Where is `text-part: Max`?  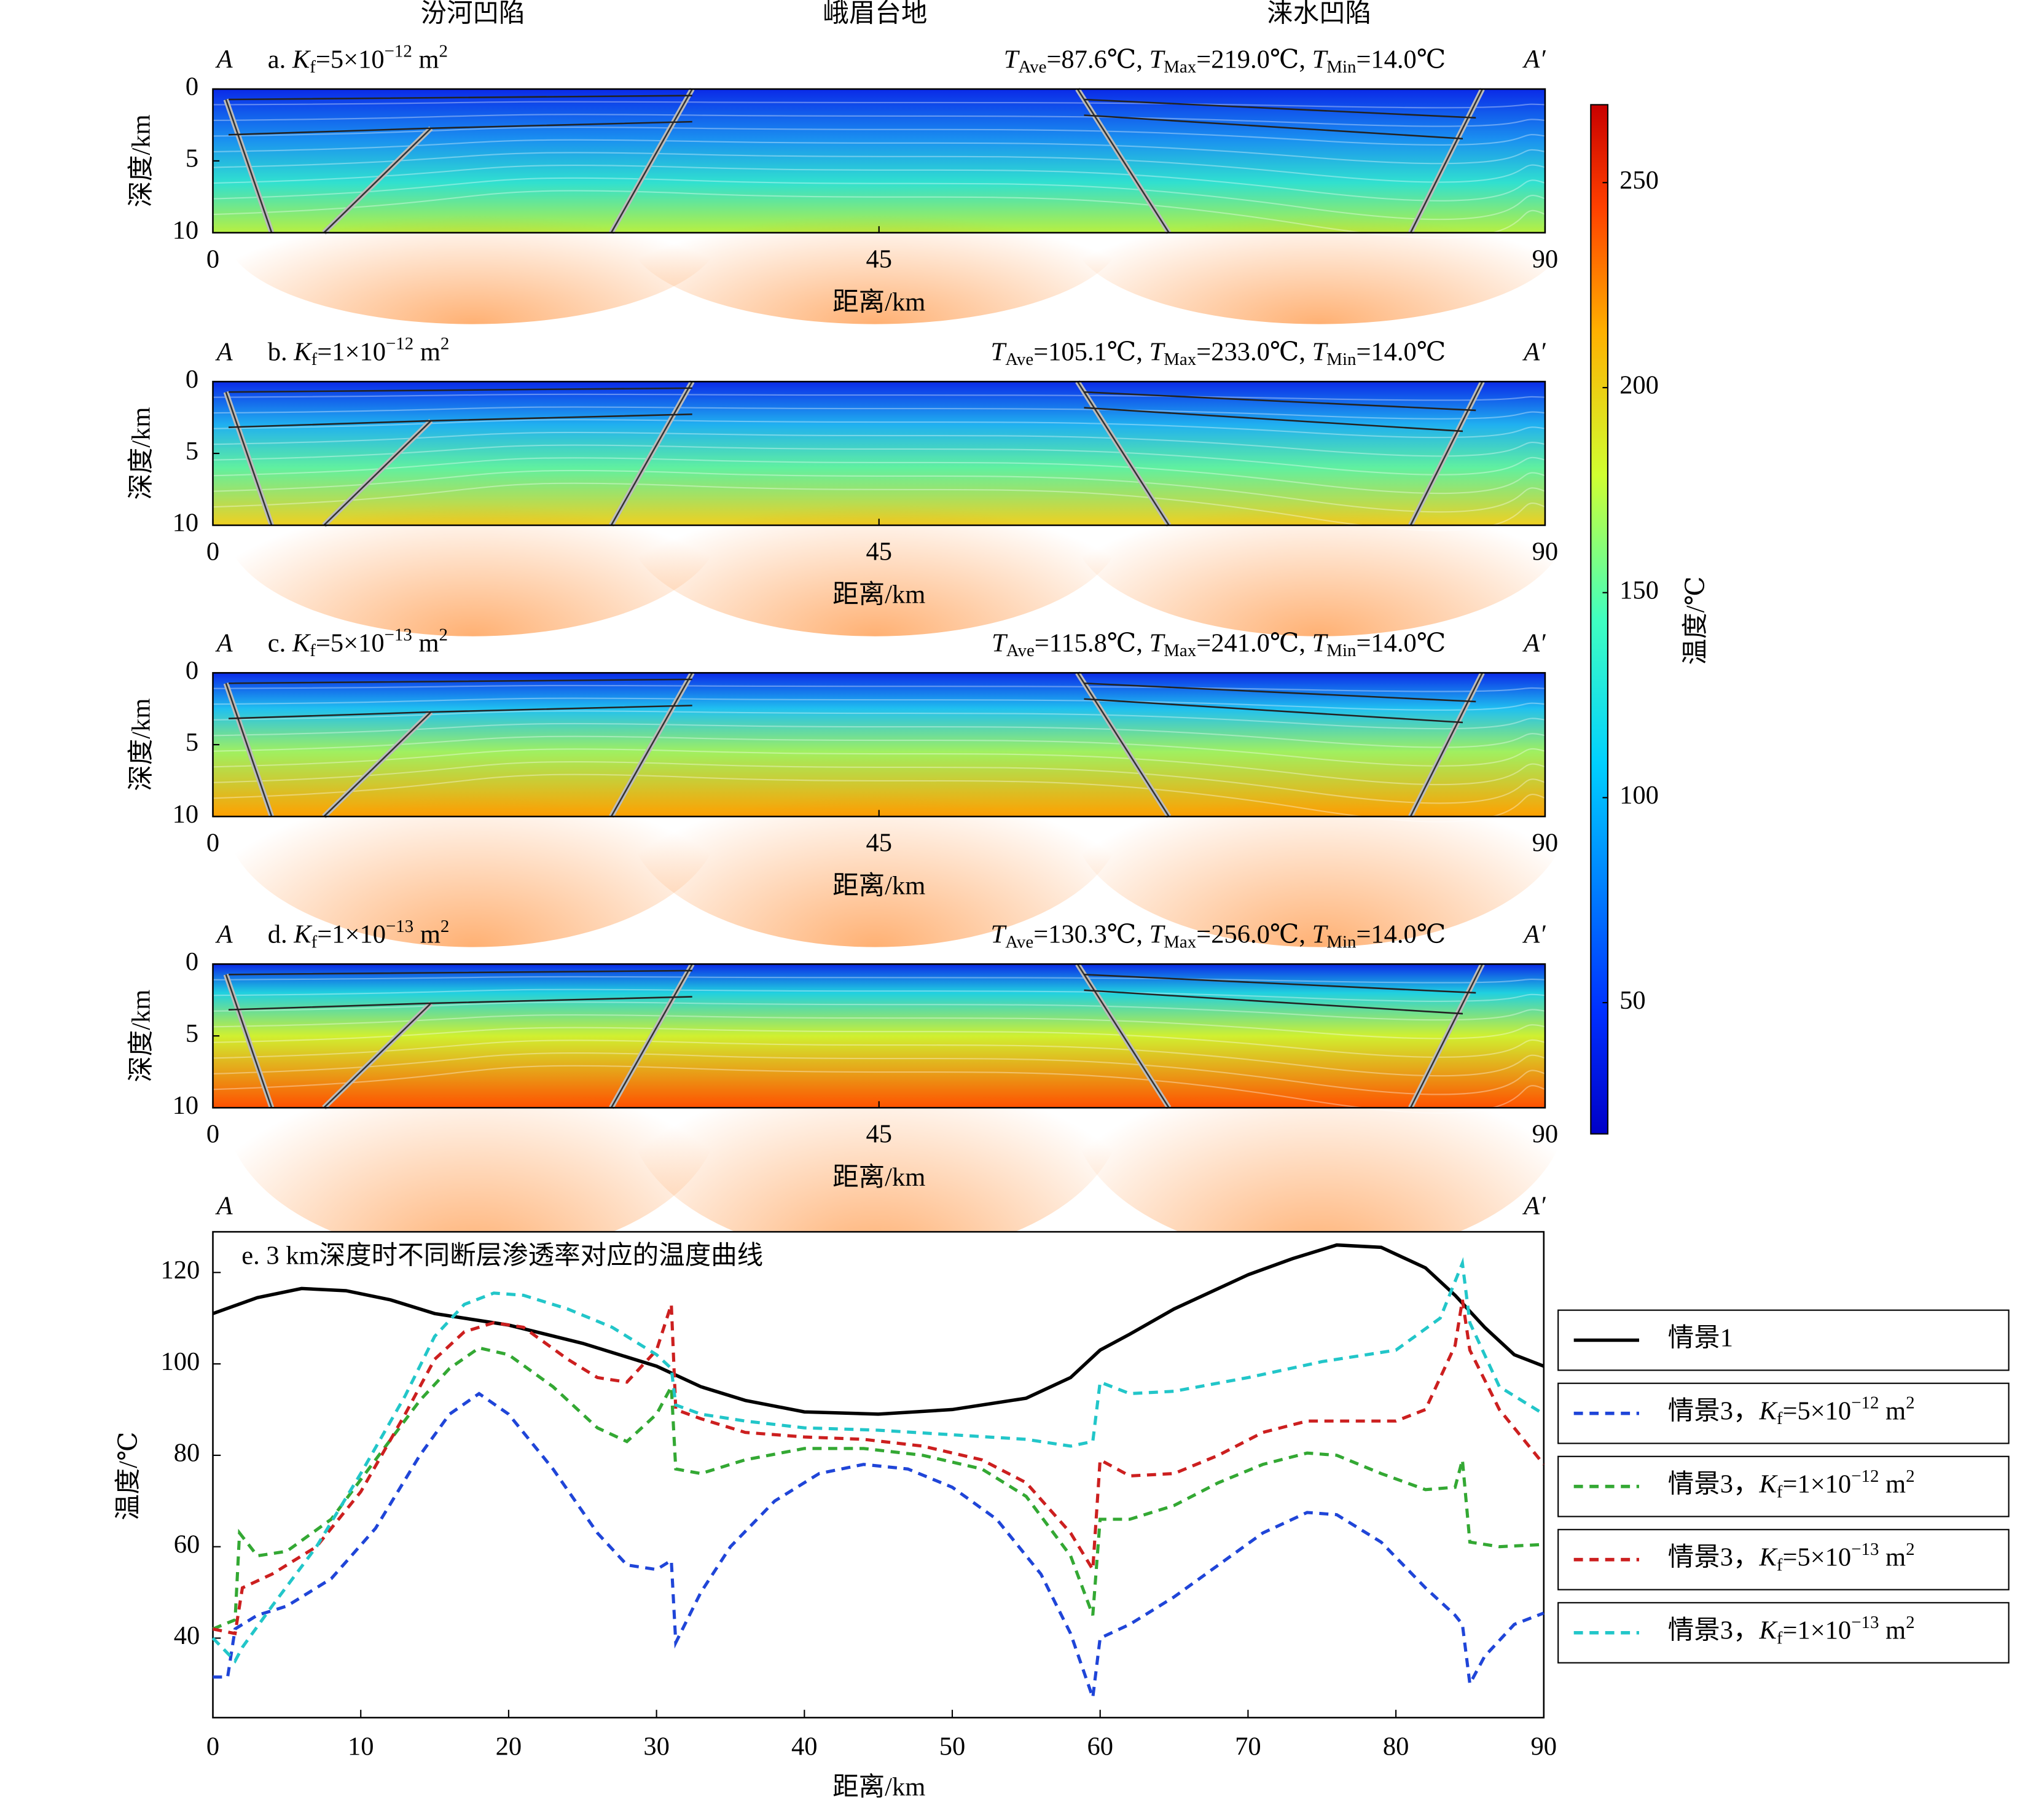 text-part: Max is located at coordinates (1180, 942).